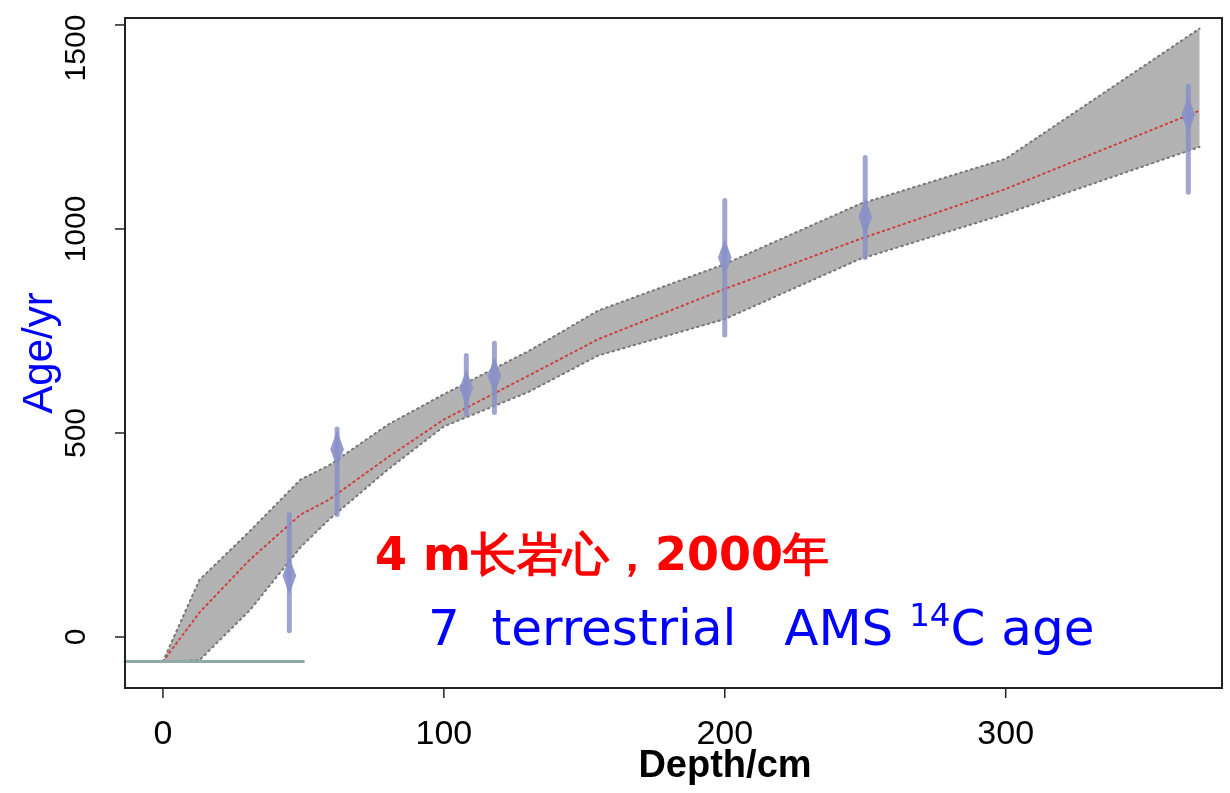 This screenshot has height=793, width=1230. Describe the element at coordinates (74, 637) in the screenshot. I see `y-tick-label: 0` at that location.